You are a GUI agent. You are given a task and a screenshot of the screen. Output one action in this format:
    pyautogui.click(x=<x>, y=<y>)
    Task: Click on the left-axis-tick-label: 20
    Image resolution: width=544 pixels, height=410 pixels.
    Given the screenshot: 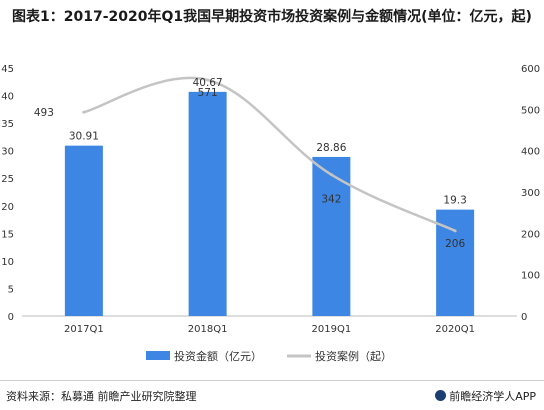 What is the action you would take?
    pyautogui.click(x=7, y=207)
    